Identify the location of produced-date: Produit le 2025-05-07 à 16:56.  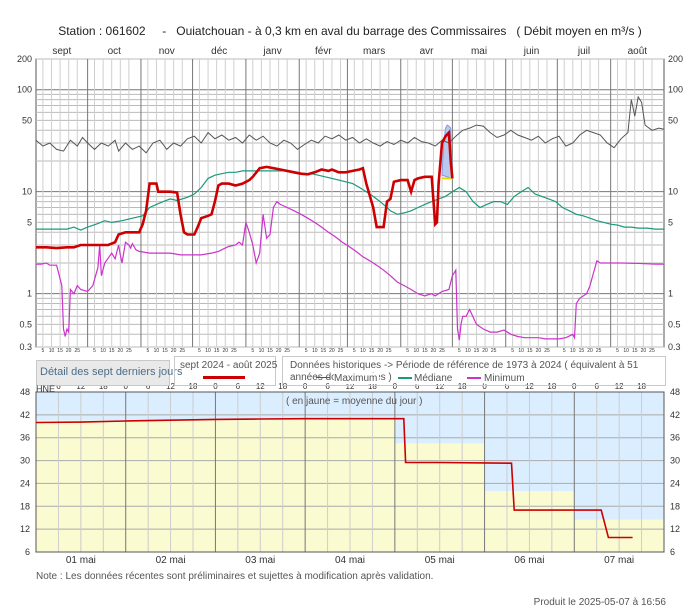
(599, 602).